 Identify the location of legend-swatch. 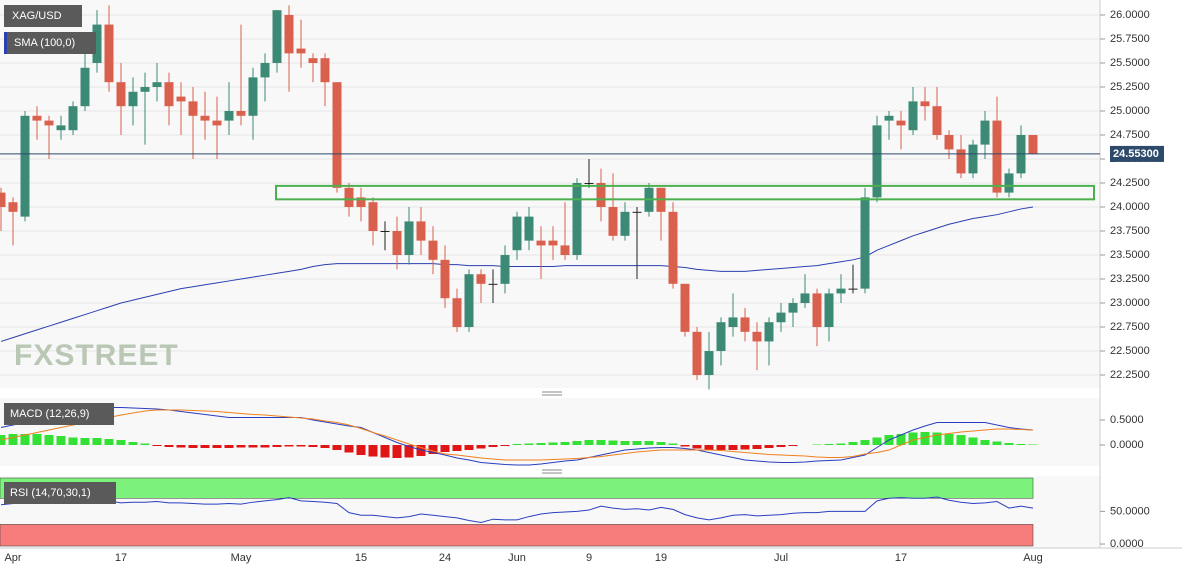
(5, 43).